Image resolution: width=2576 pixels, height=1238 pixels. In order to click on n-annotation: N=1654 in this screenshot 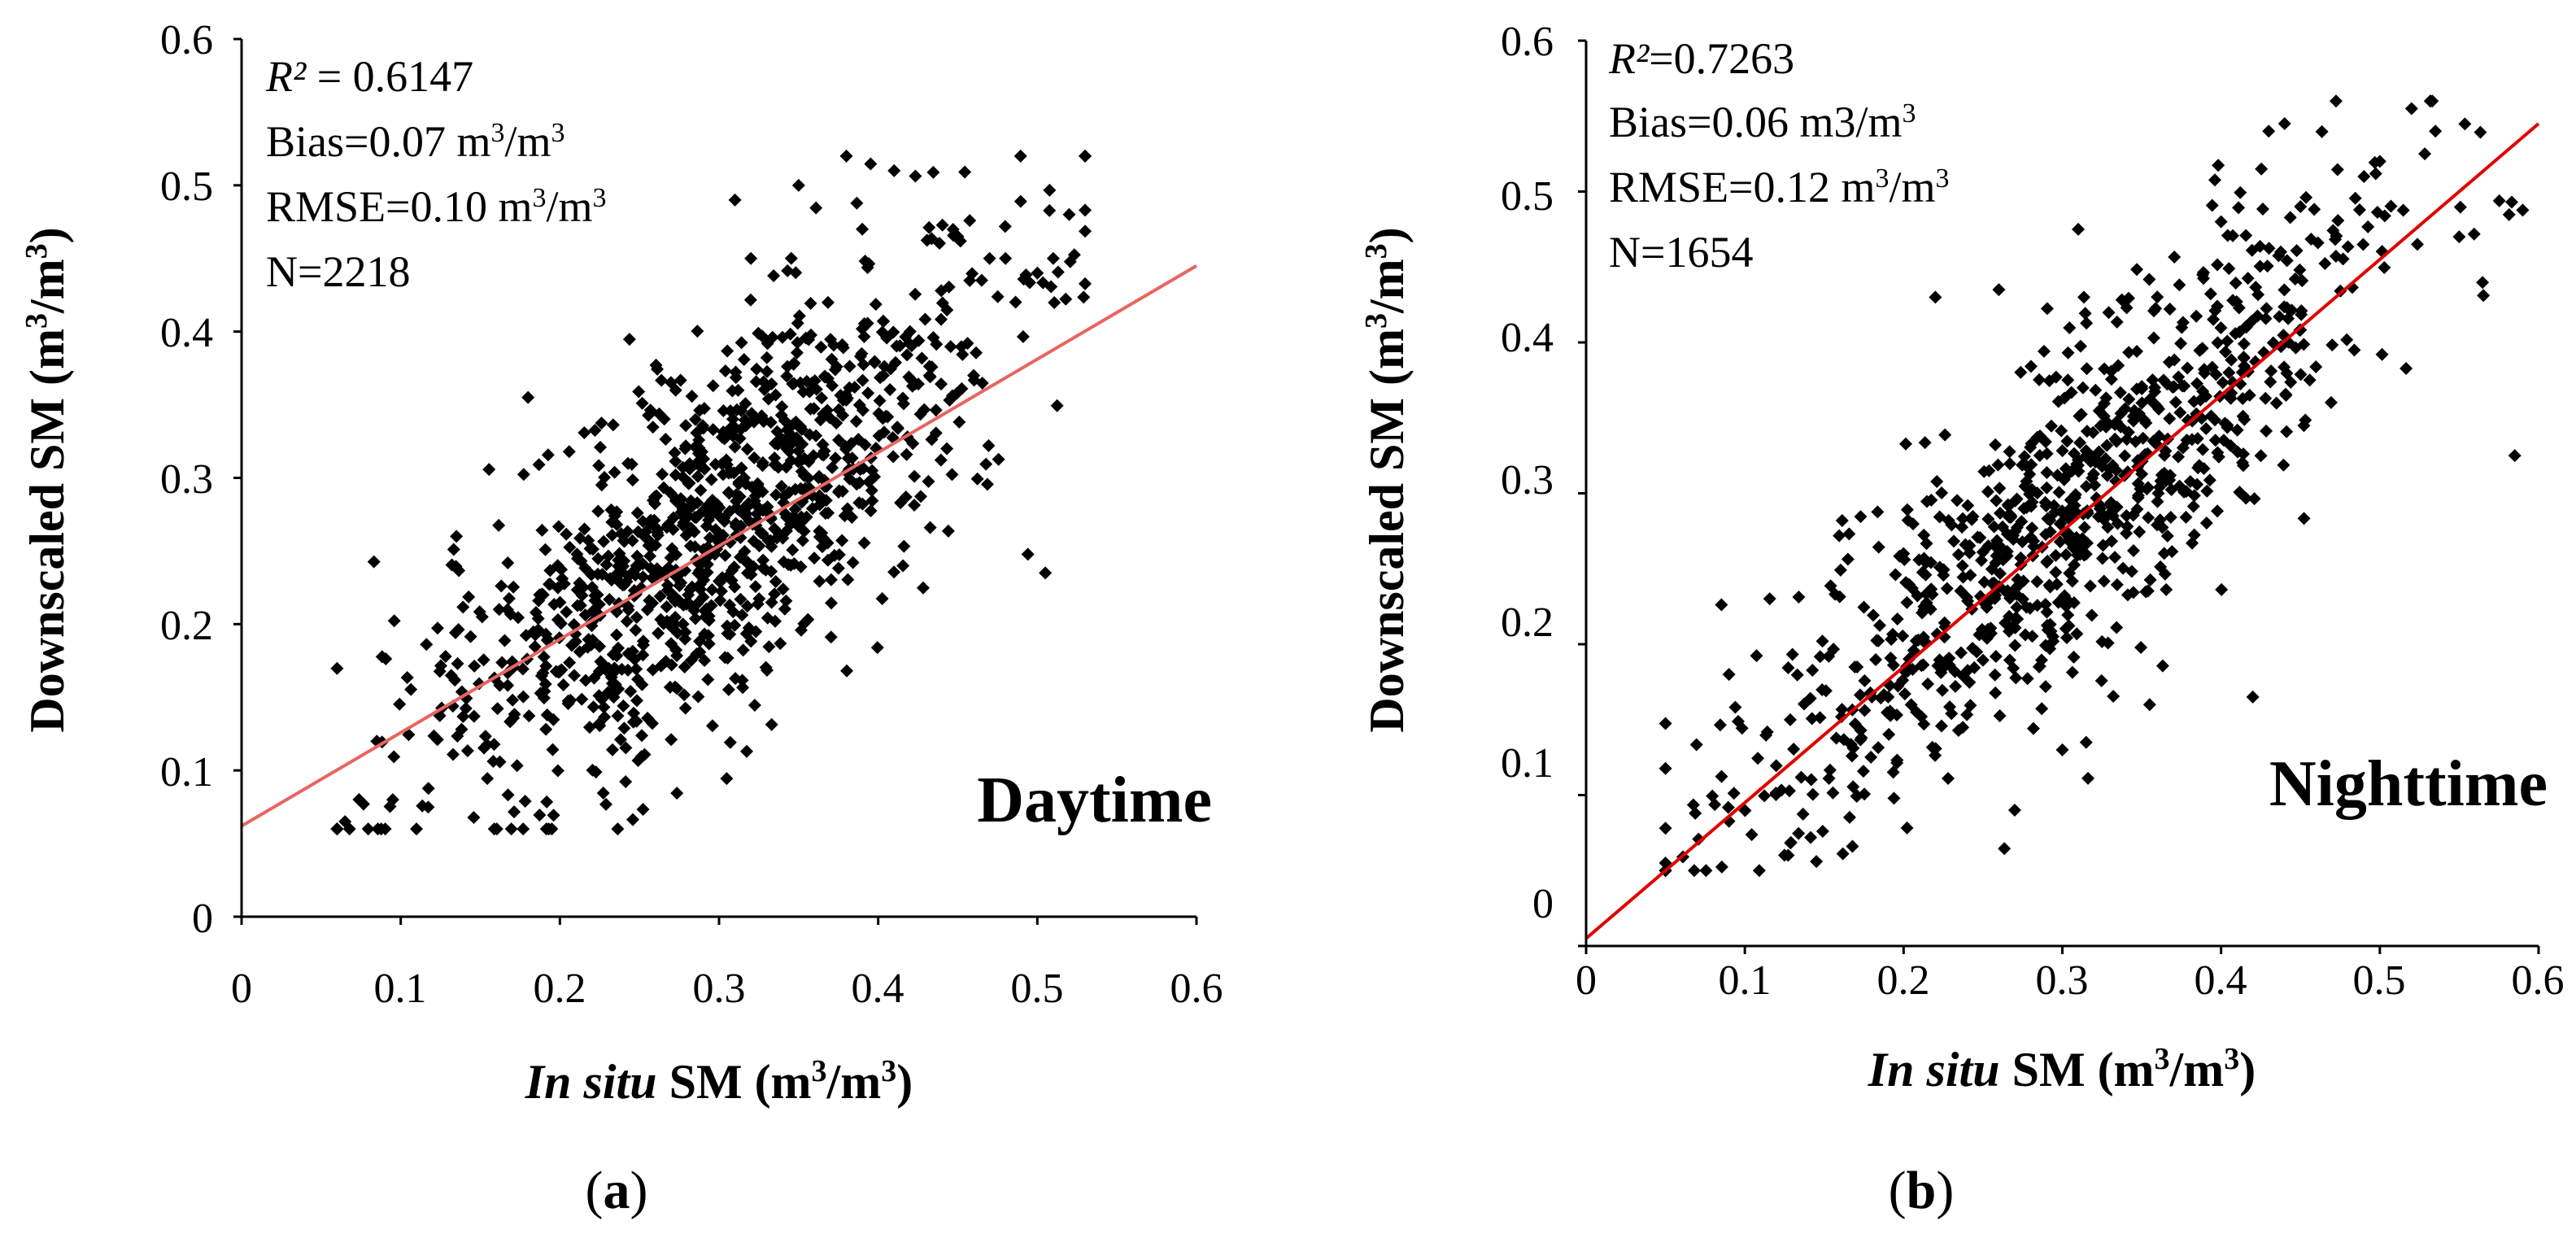, I will do `click(1681, 252)`.